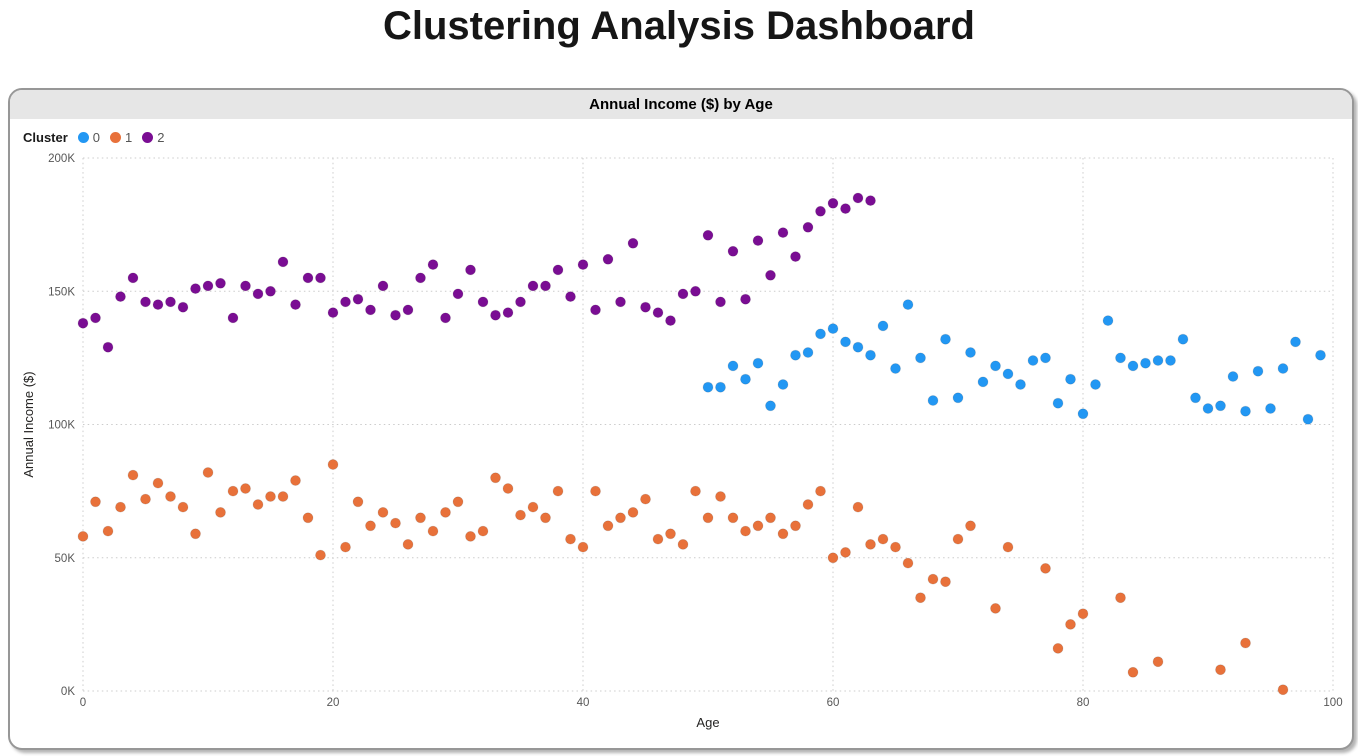 This screenshot has width=1358, height=756. Describe the element at coordinates (153, 137) in the screenshot. I see `legend-item-2: 2` at that location.